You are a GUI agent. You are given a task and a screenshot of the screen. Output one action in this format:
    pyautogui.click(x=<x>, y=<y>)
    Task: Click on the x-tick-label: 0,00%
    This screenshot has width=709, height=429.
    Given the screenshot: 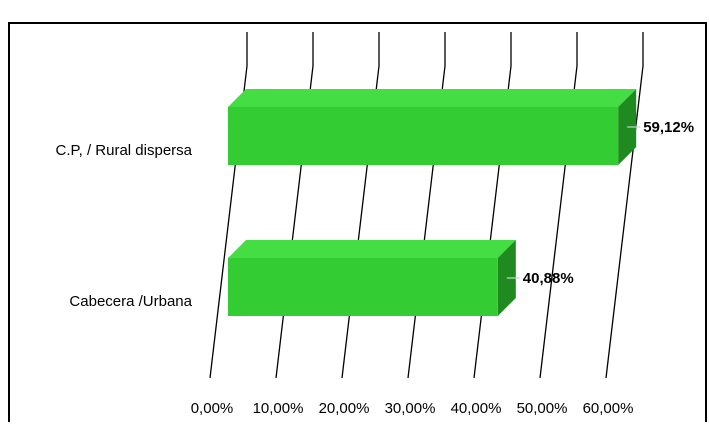 What is the action you would take?
    pyautogui.click(x=212, y=408)
    